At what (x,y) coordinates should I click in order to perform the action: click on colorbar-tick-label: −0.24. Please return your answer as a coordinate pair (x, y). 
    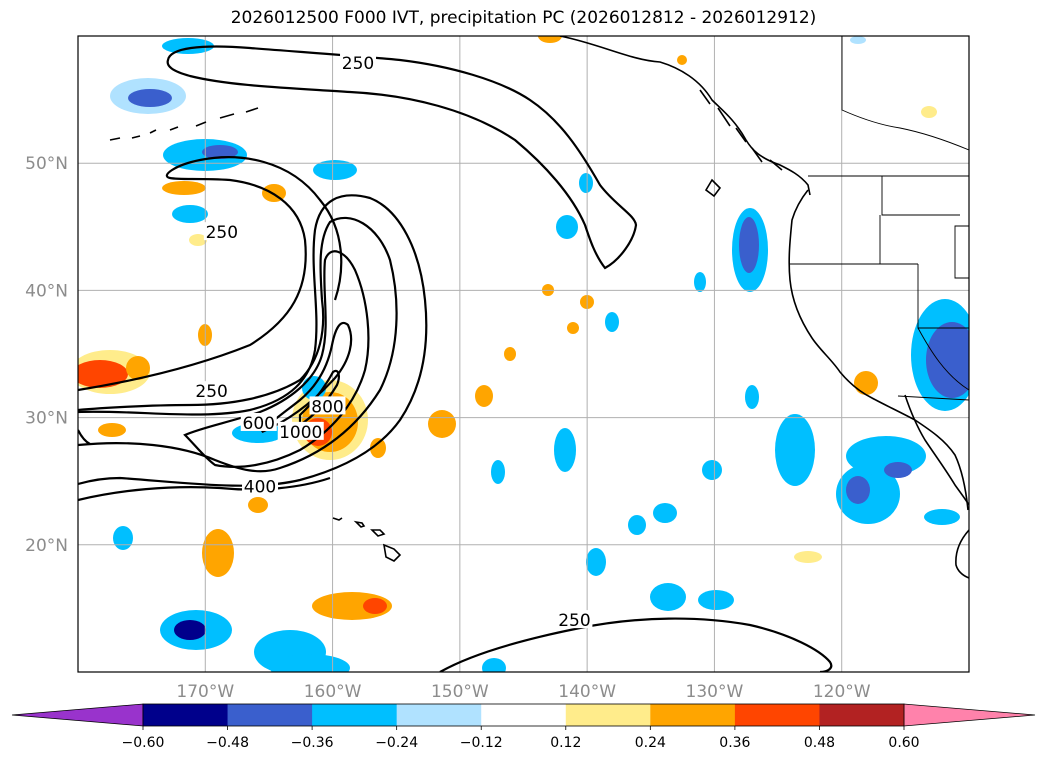
    Looking at the image, I should click on (396, 743).